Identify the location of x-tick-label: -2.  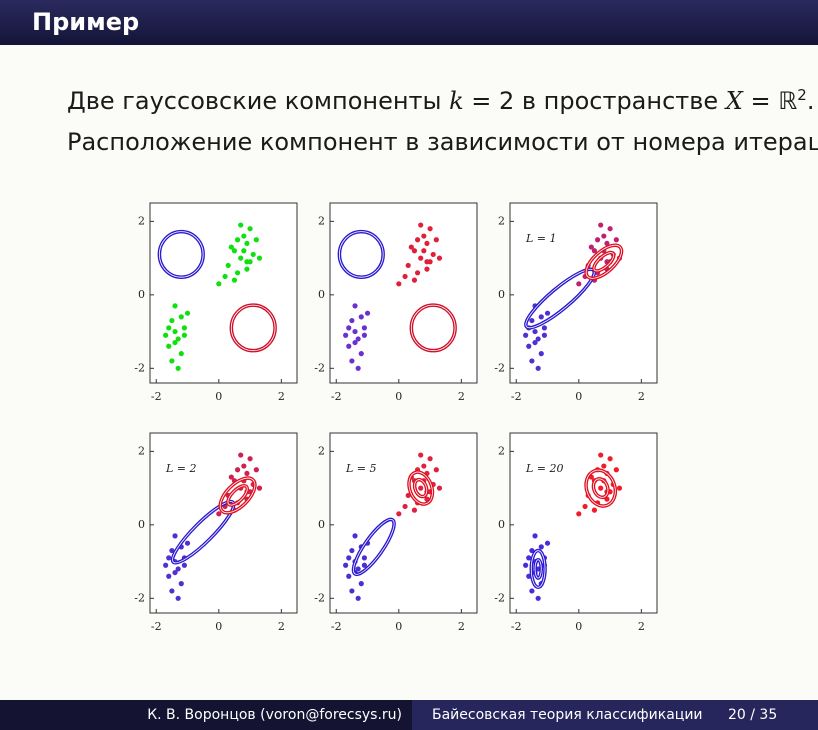
(336, 626).